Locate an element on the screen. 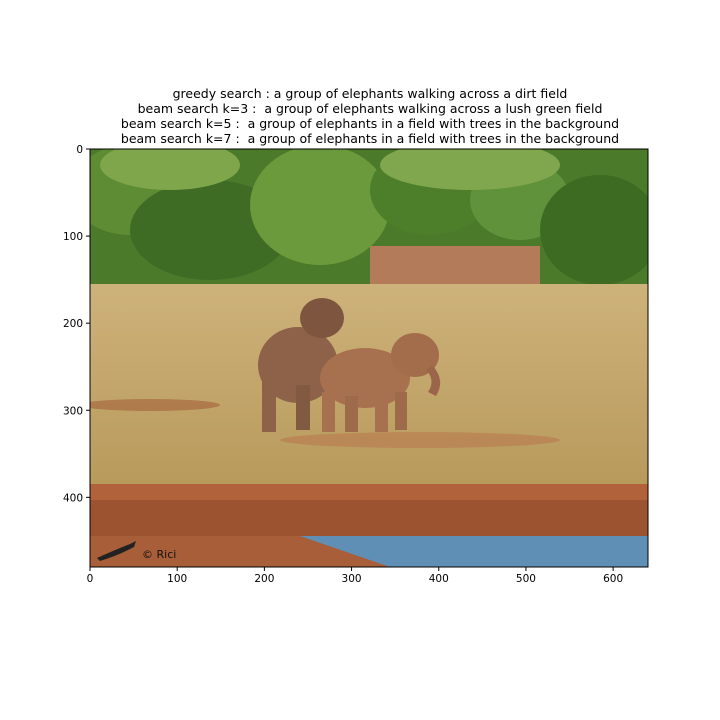 The width and height of the screenshot is (720, 720). watermark: © Rici is located at coordinates (159, 554).